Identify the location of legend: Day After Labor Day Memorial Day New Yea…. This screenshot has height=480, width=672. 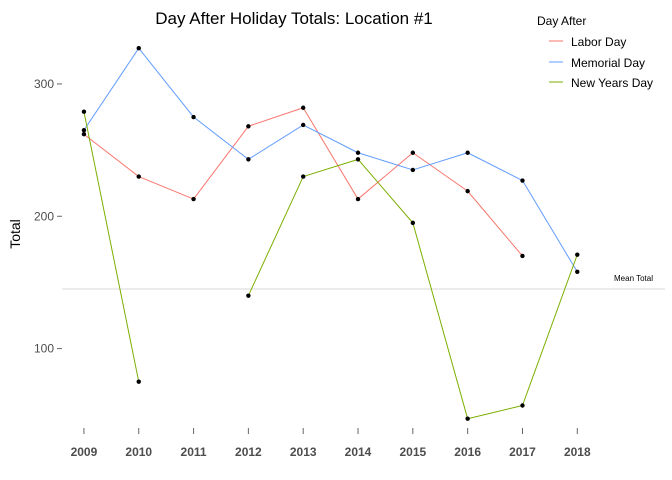
(595, 52).